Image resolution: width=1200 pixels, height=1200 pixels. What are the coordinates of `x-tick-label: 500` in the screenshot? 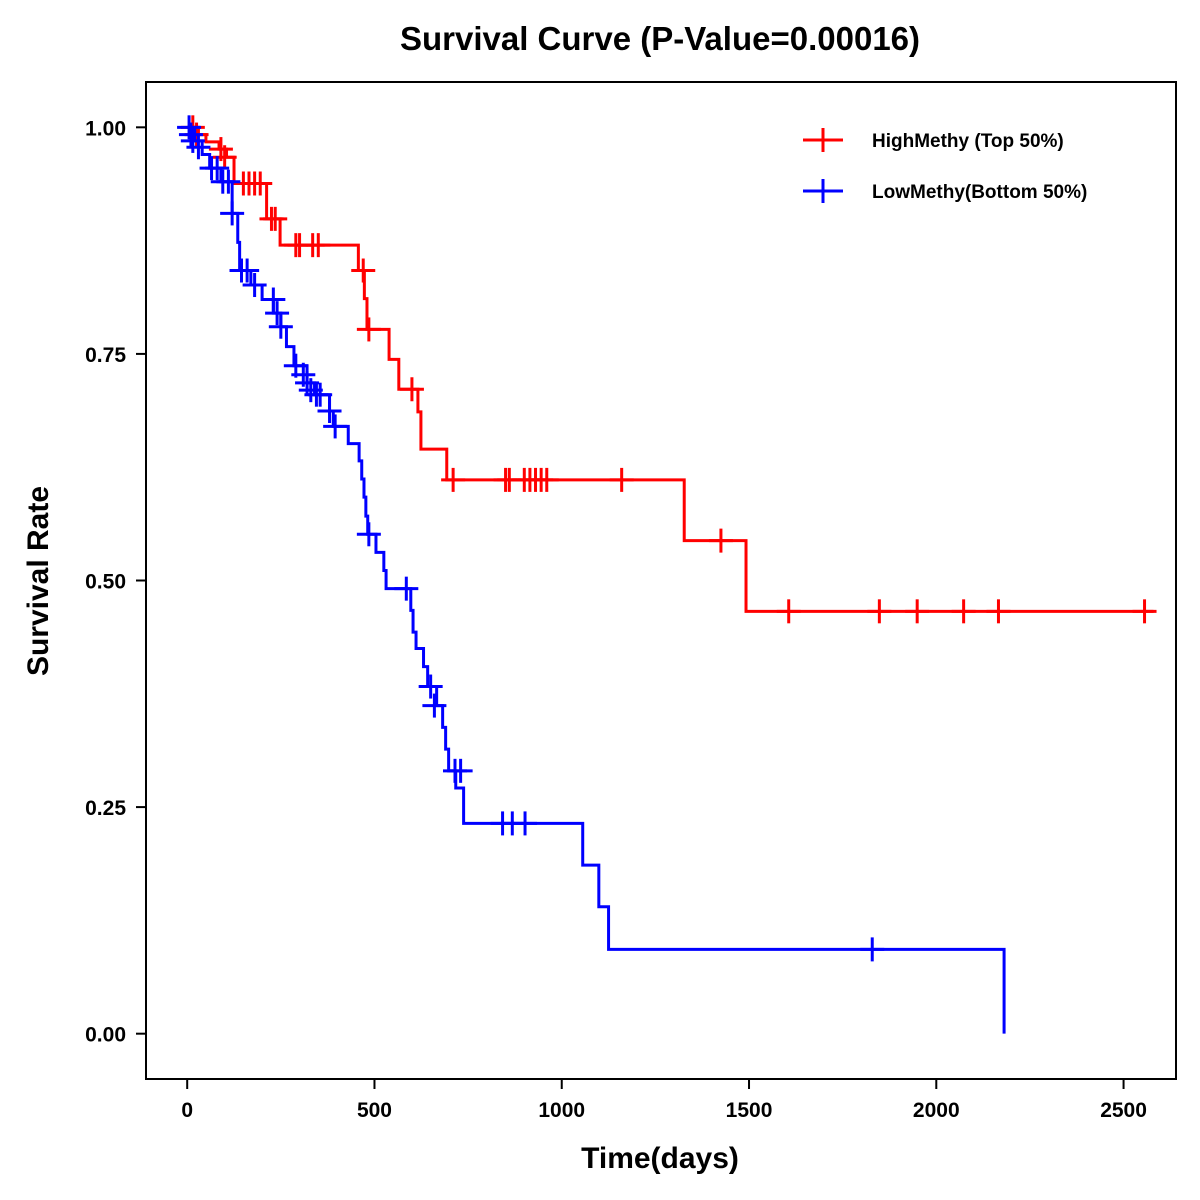 It's located at (374, 1110).